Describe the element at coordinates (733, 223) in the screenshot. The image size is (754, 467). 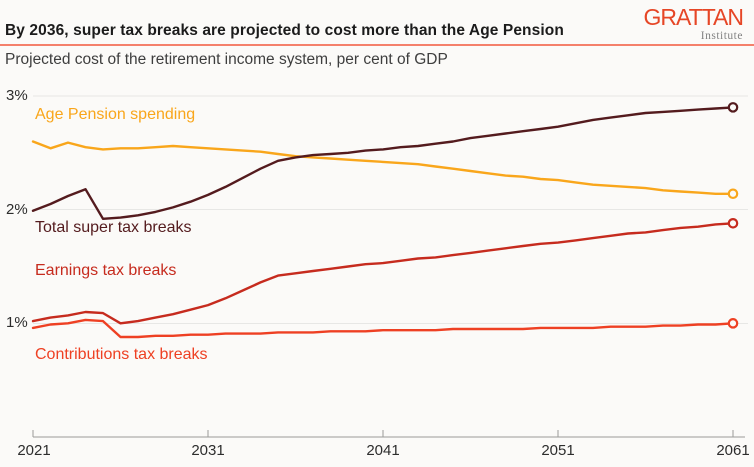
I see `end-marker-earnings-tax-breaks` at that location.